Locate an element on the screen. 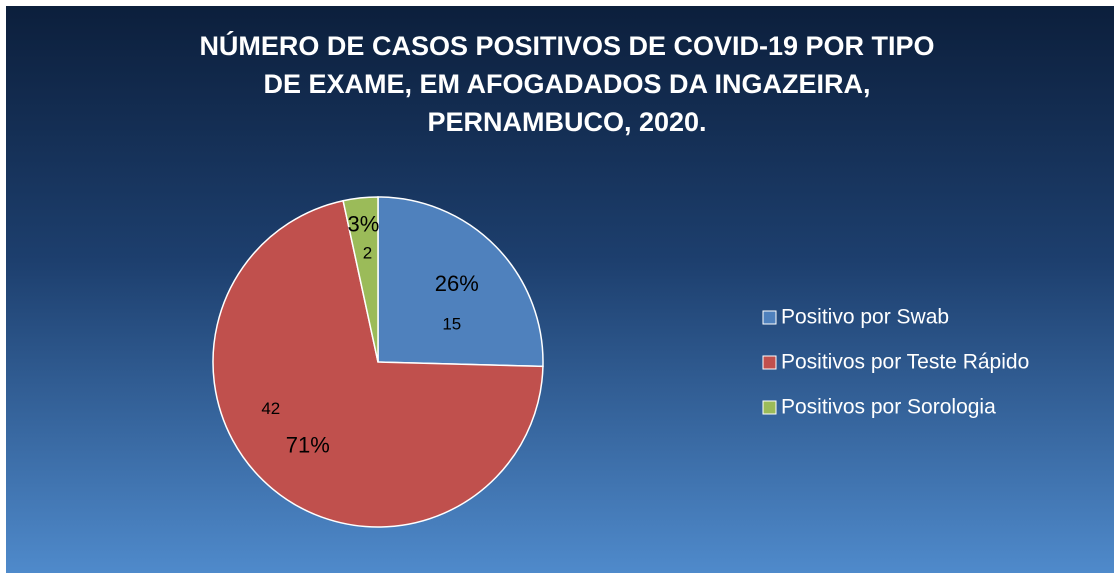 This screenshot has height=579, width=1120. data-label: 42 is located at coordinates (270, 408).